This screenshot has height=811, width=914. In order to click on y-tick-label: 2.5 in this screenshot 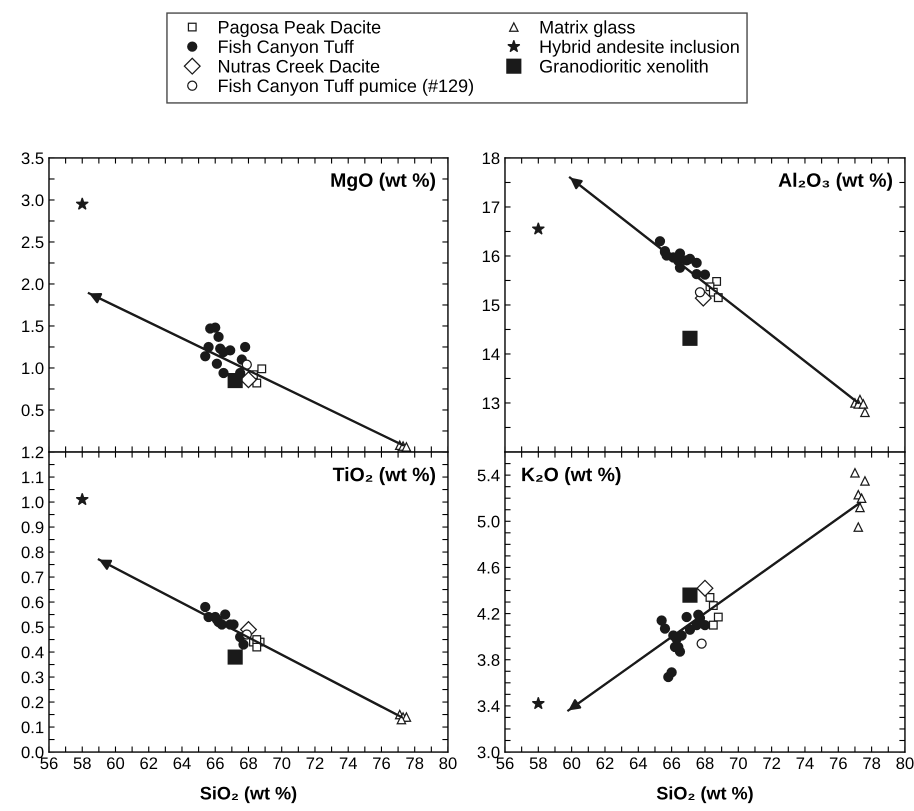, I will do `click(33, 242)`.